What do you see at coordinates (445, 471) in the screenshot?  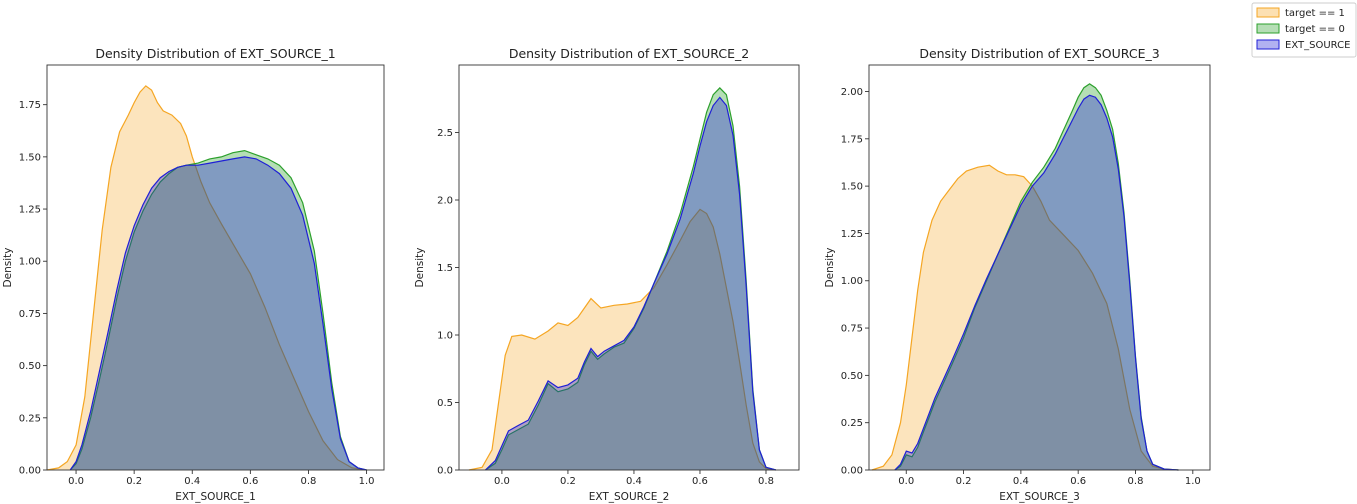 I see `y-tick-label: 0.0` at bounding box center [445, 471].